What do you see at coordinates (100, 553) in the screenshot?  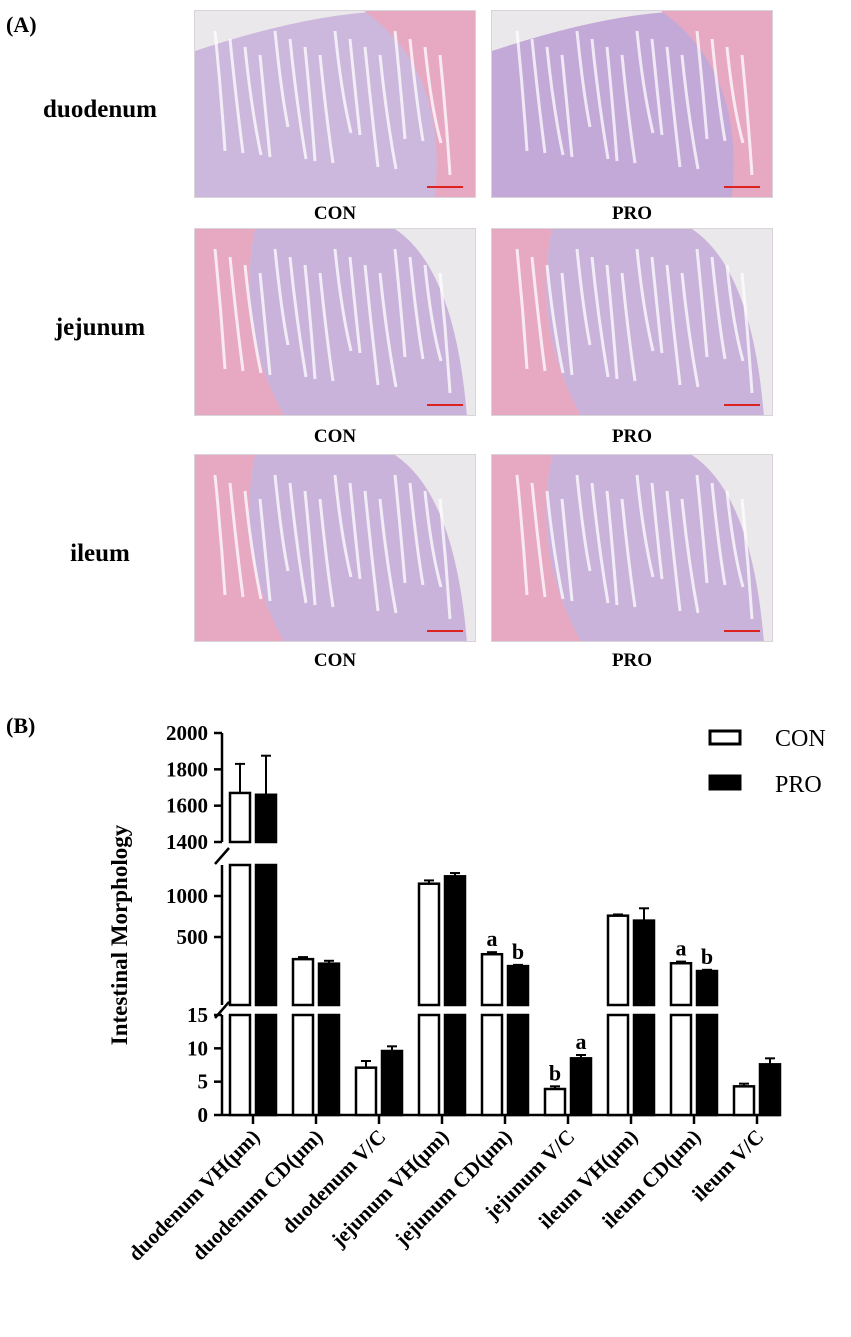 I see `row-label-ileum: ileum` at bounding box center [100, 553].